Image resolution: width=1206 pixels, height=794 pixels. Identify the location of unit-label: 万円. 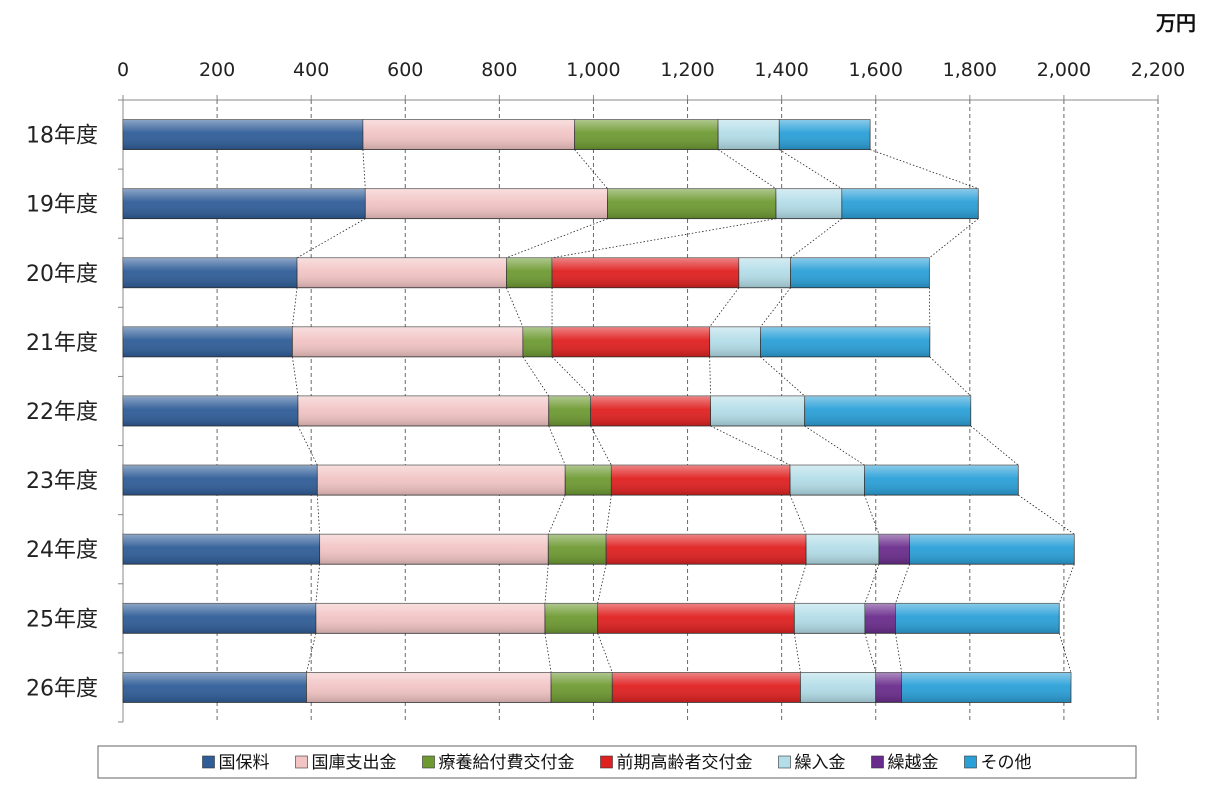
(1175, 23).